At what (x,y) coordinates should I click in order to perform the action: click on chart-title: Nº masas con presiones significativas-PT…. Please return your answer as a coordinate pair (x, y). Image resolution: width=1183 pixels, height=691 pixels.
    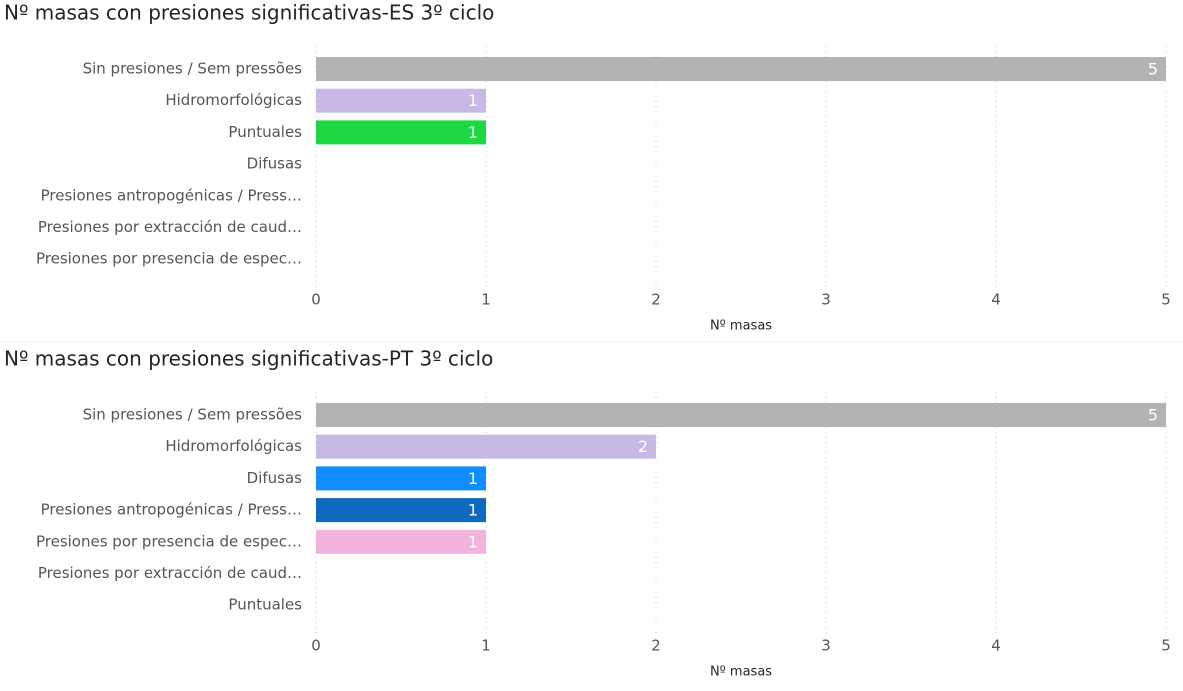
    Looking at the image, I should click on (248, 359).